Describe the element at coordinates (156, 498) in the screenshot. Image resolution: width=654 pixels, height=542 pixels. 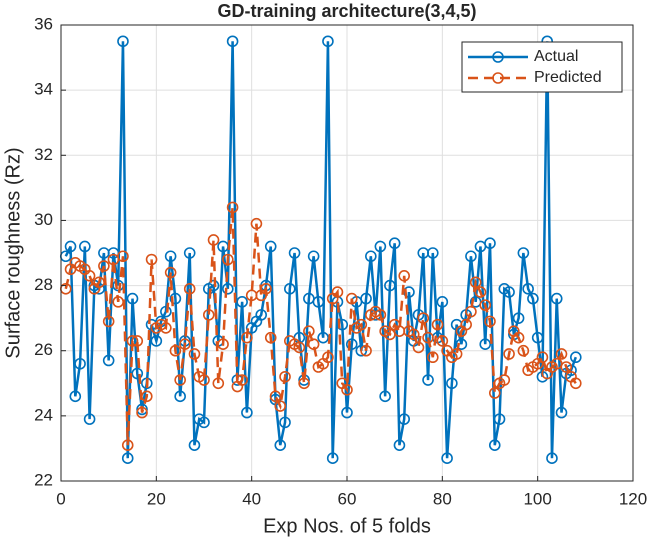
I see `x-tick-label: 20` at that location.